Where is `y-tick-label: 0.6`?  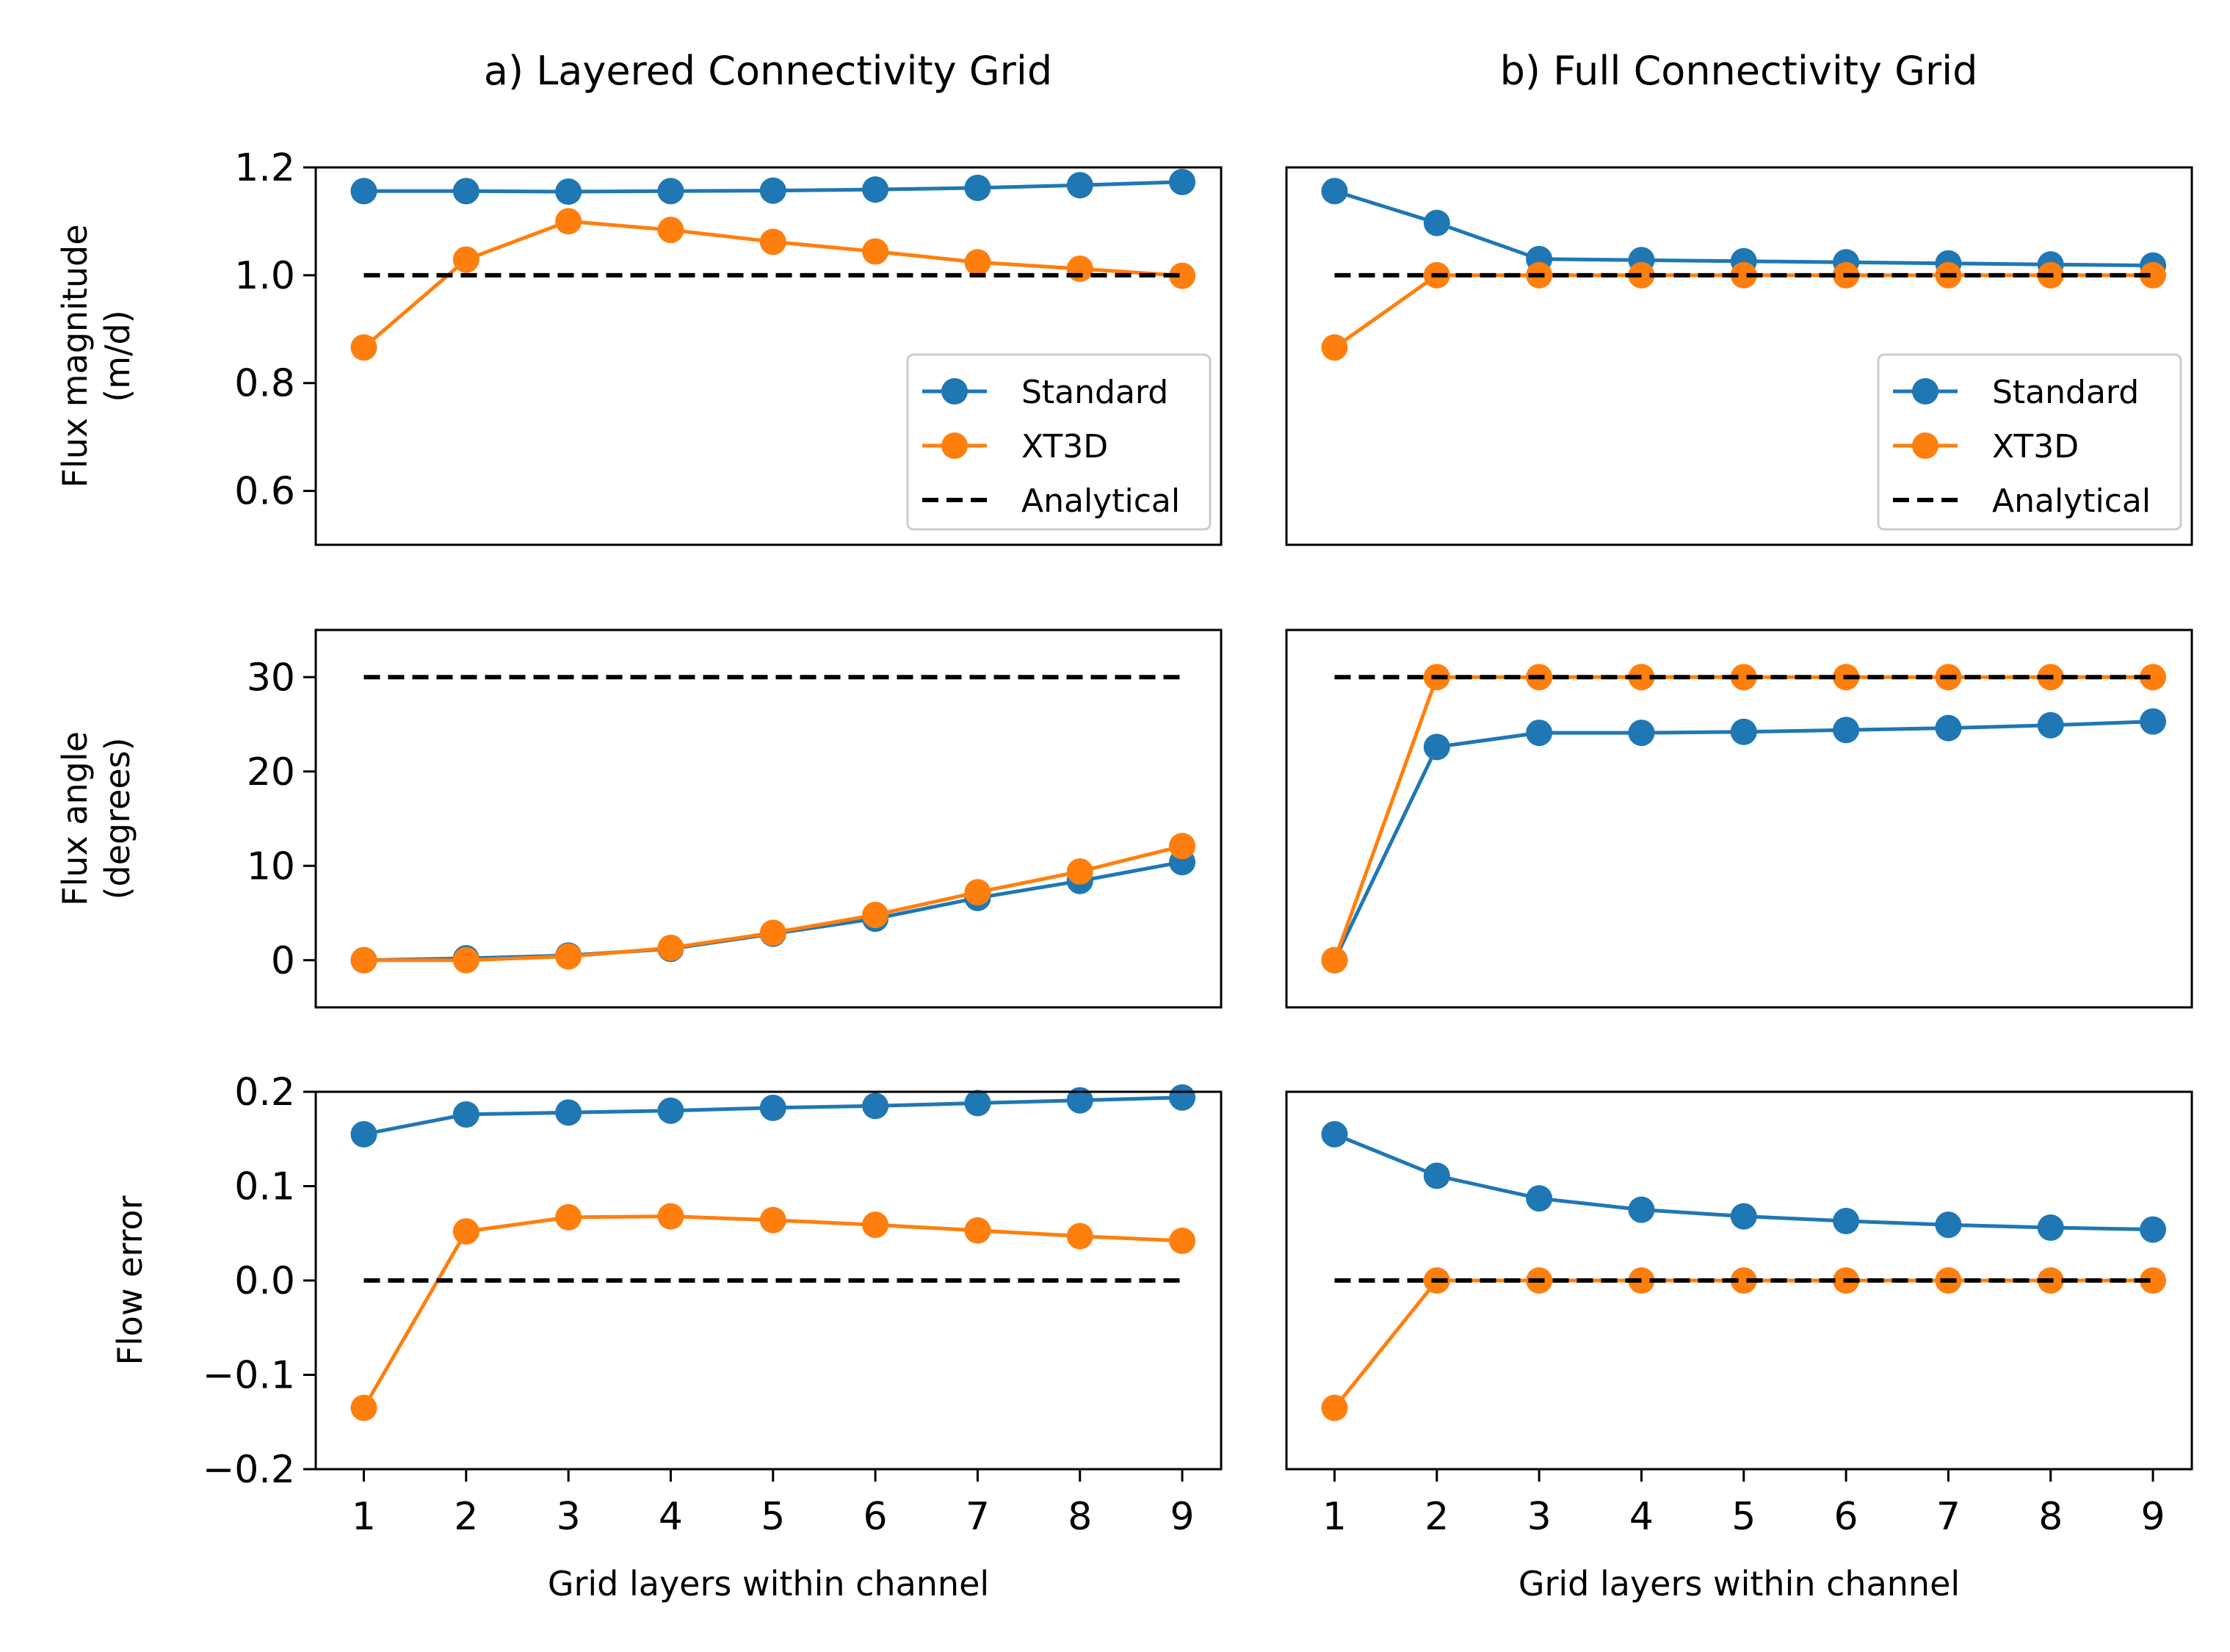
y-tick-label: 0.6 is located at coordinates (264, 492).